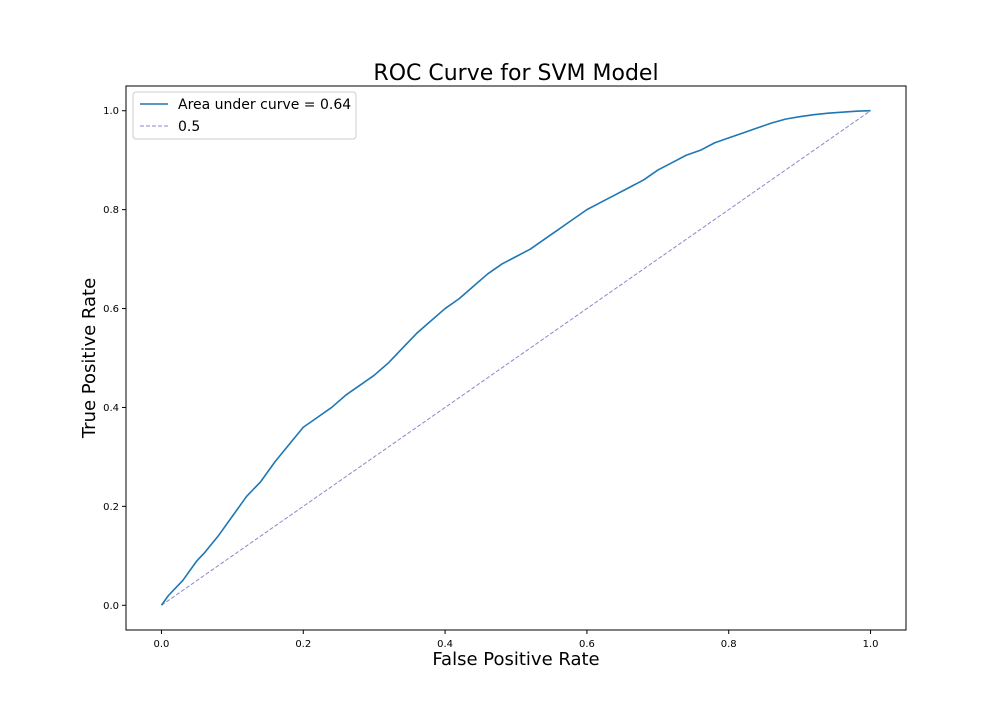 This screenshot has height=720, width=1008. I want to click on x-axis-label: False Positive Rate, so click(515, 659).